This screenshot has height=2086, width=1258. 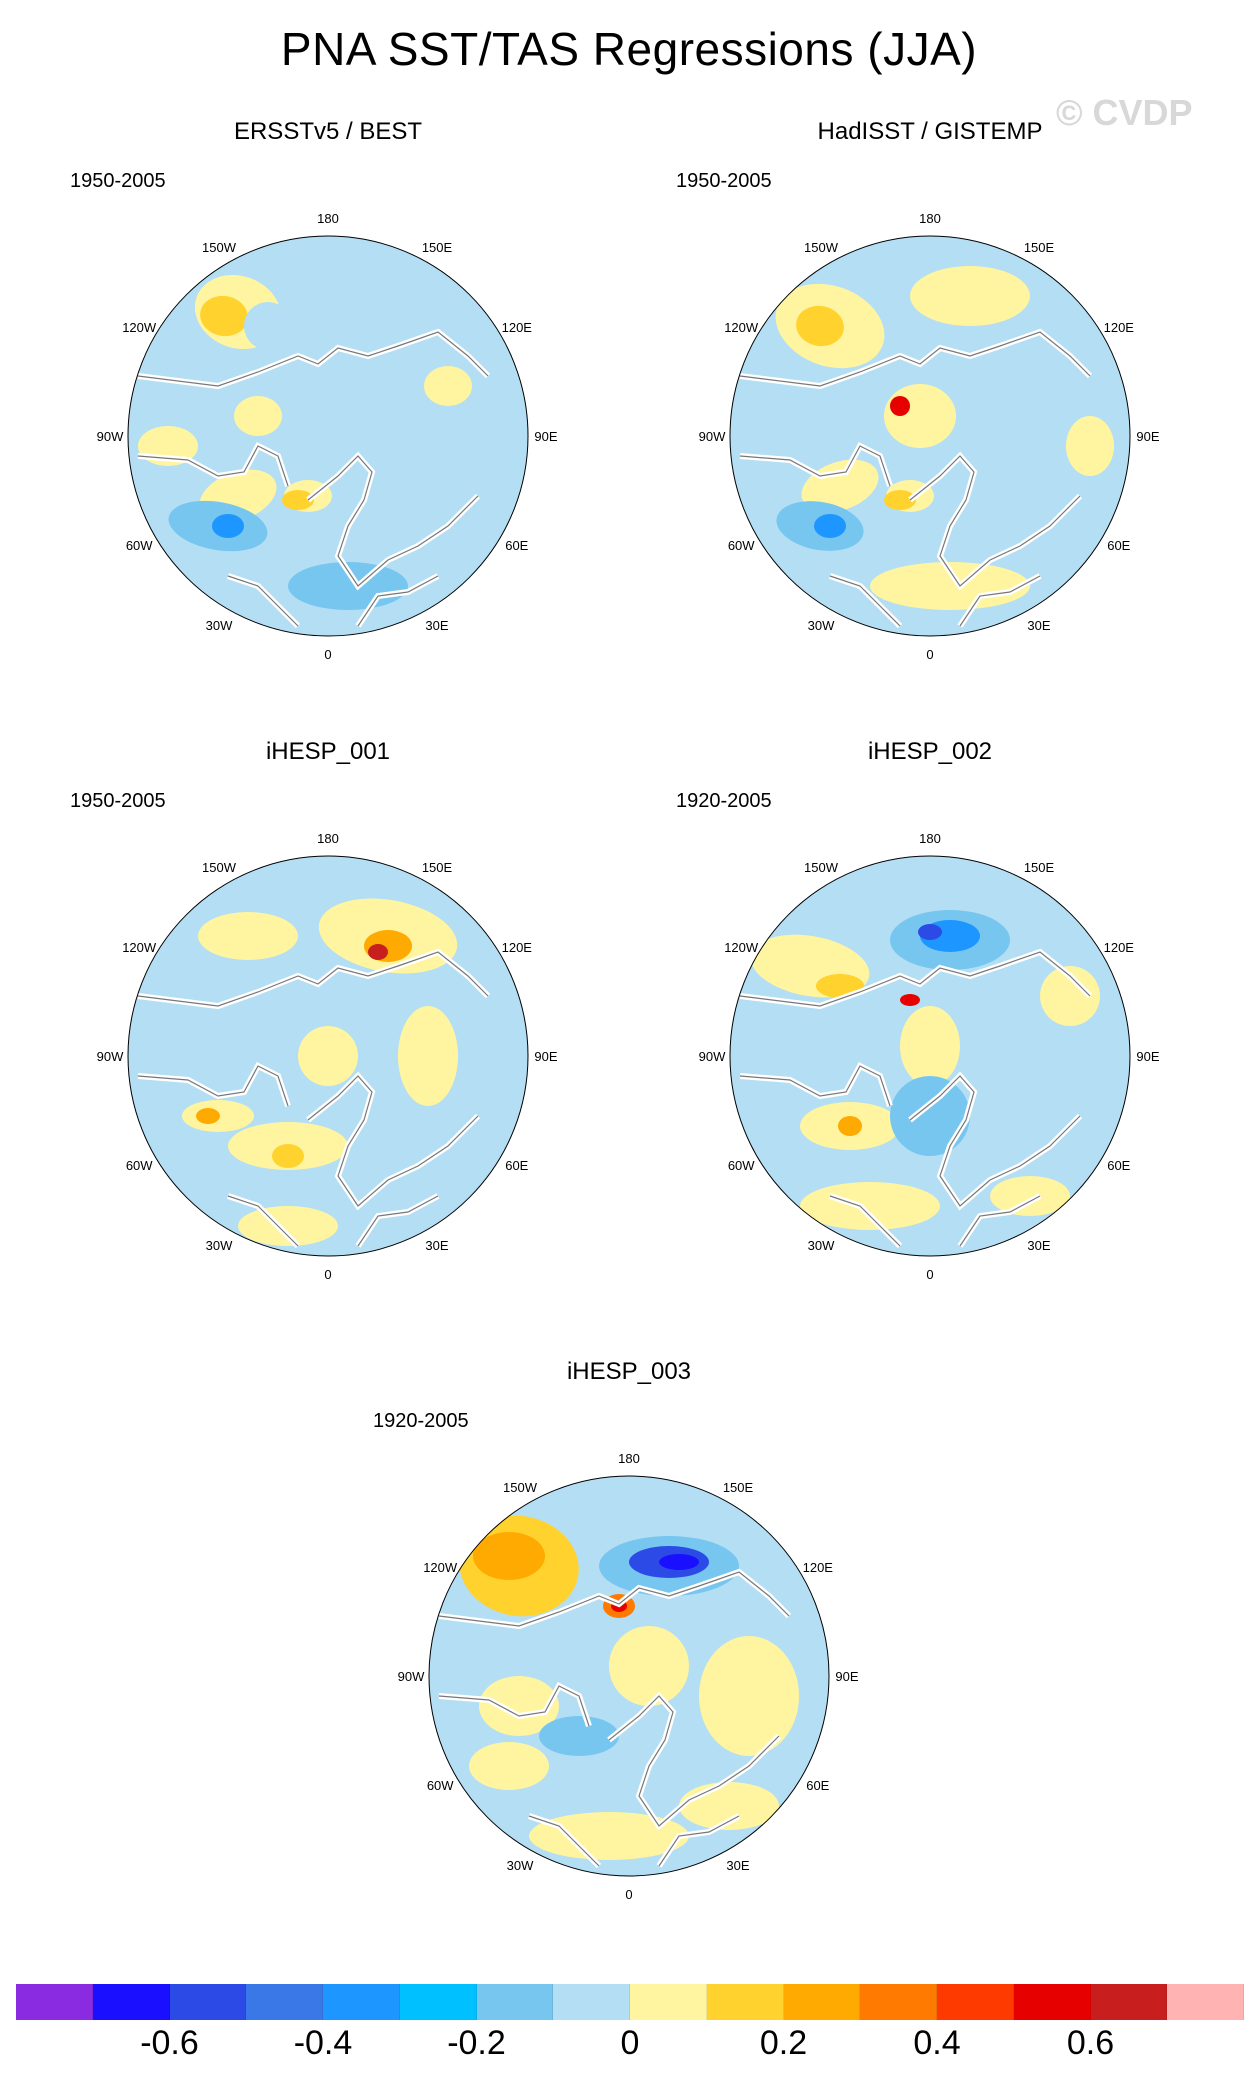 What do you see at coordinates (323, 2043) in the screenshot?
I see `colorbar-tick-label: -0.4` at bounding box center [323, 2043].